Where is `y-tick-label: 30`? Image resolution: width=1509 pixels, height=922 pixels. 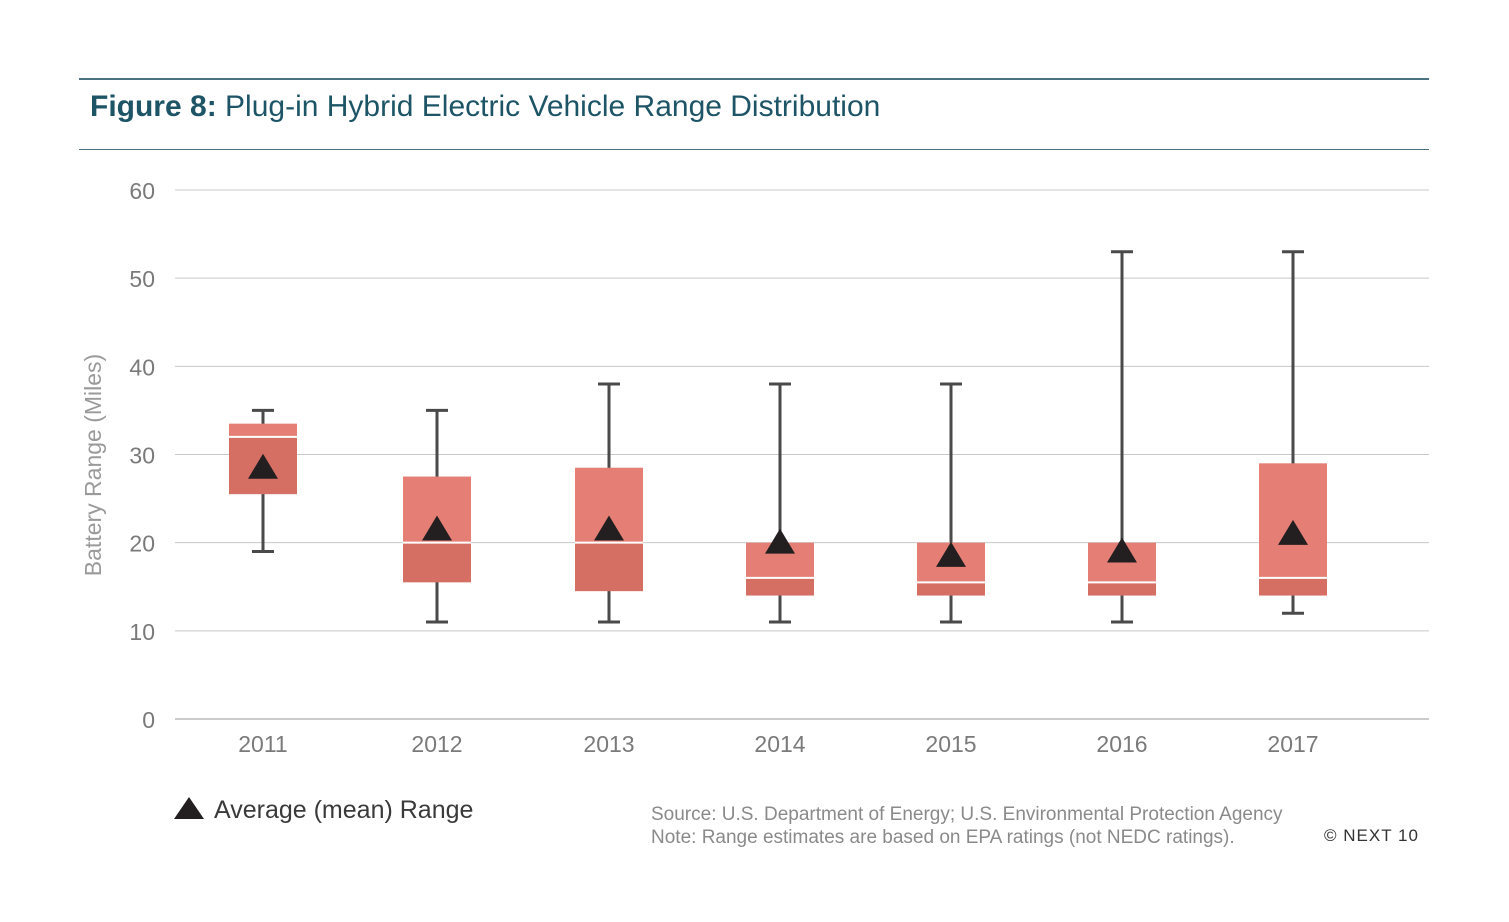 y-tick-label: 30 is located at coordinates (142, 456).